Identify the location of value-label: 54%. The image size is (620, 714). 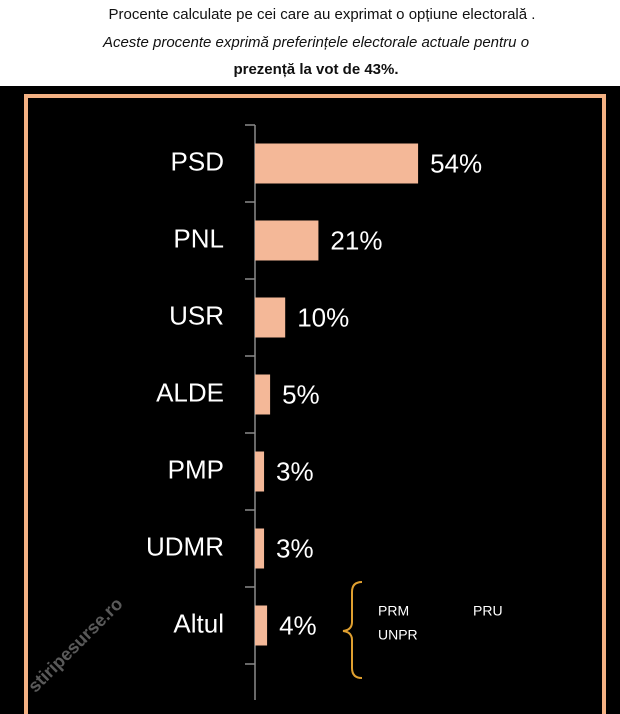
(456, 163).